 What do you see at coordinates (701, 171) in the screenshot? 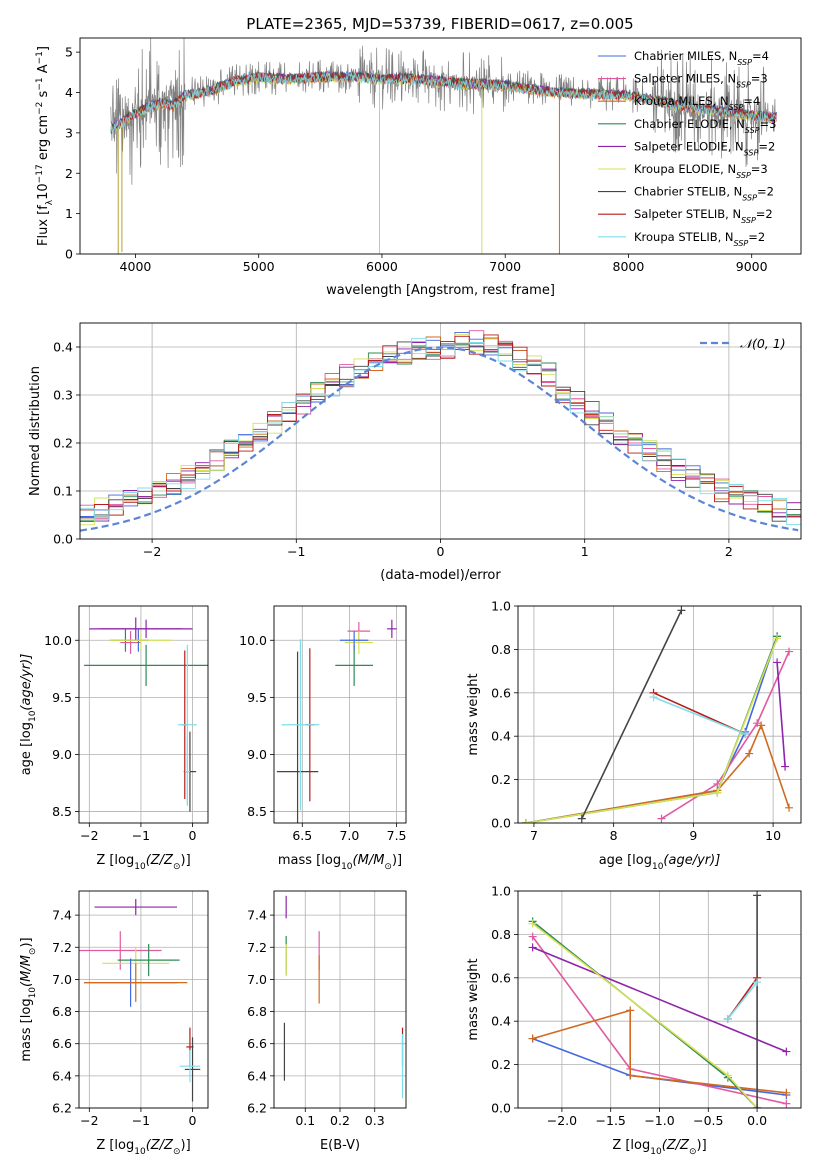
I see `legend-label: Kroupa ELODIE, NSSP=3` at bounding box center [701, 171].